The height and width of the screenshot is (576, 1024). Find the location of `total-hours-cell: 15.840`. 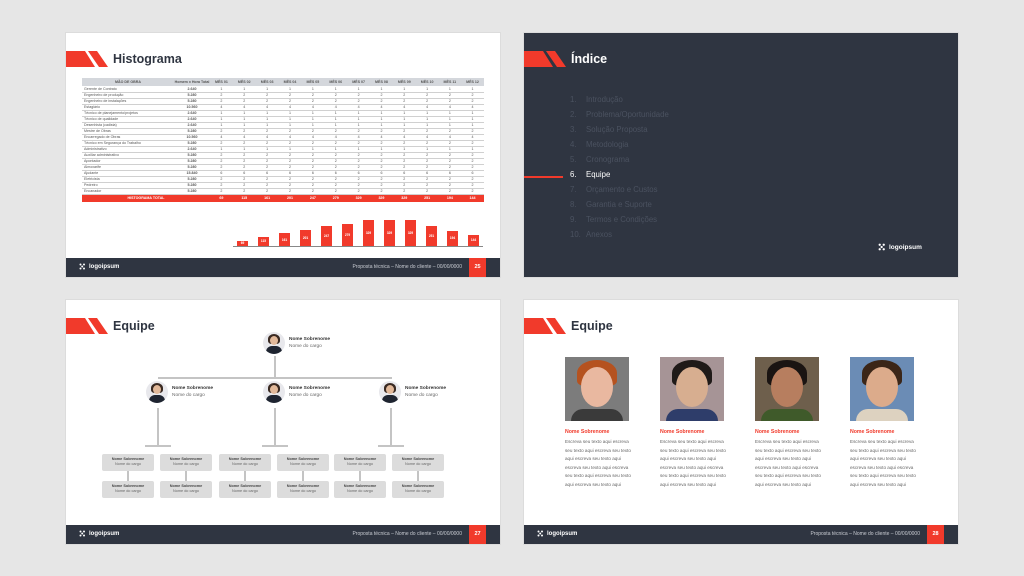

total-hours-cell: 15.840 is located at coordinates (192, 173).